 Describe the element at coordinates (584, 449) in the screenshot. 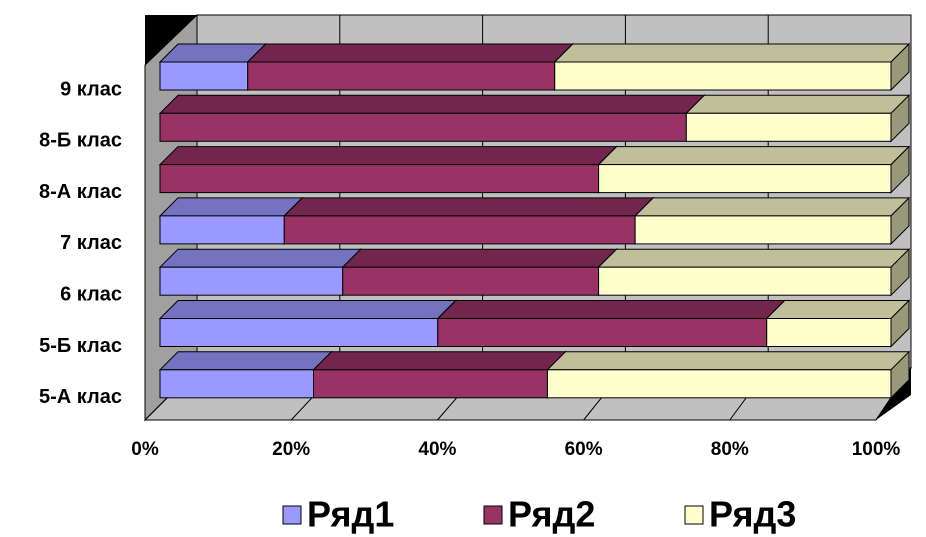

I see `x-tick-label: 60%` at that location.